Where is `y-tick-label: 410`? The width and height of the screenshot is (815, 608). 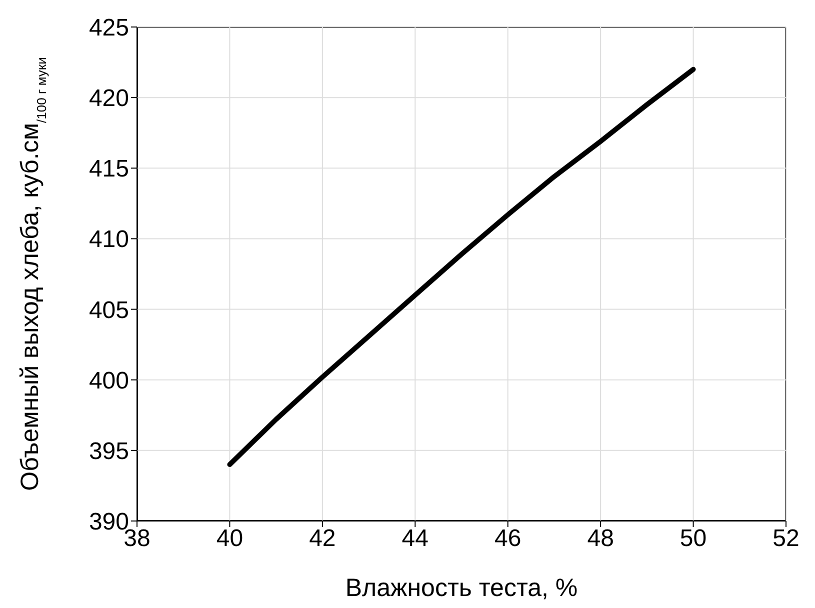
y-tick-label: 410 is located at coordinates (108, 240).